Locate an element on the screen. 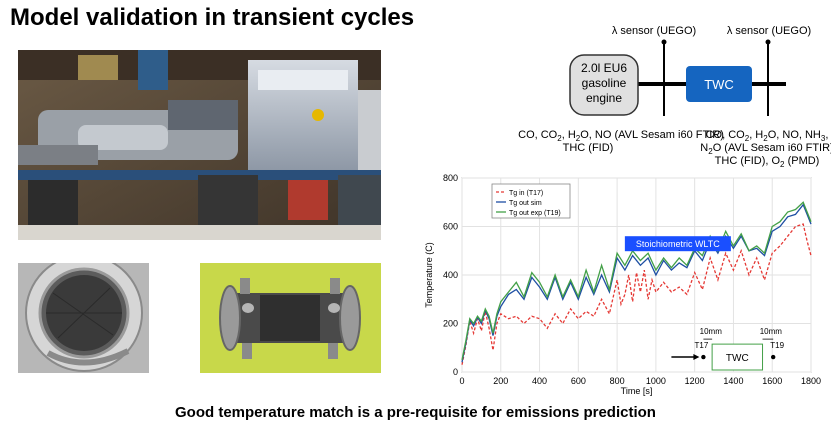 Image resolution: width=831 pixels, height=437 pixels. inset-t17-dot is located at coordinates (703, 357).